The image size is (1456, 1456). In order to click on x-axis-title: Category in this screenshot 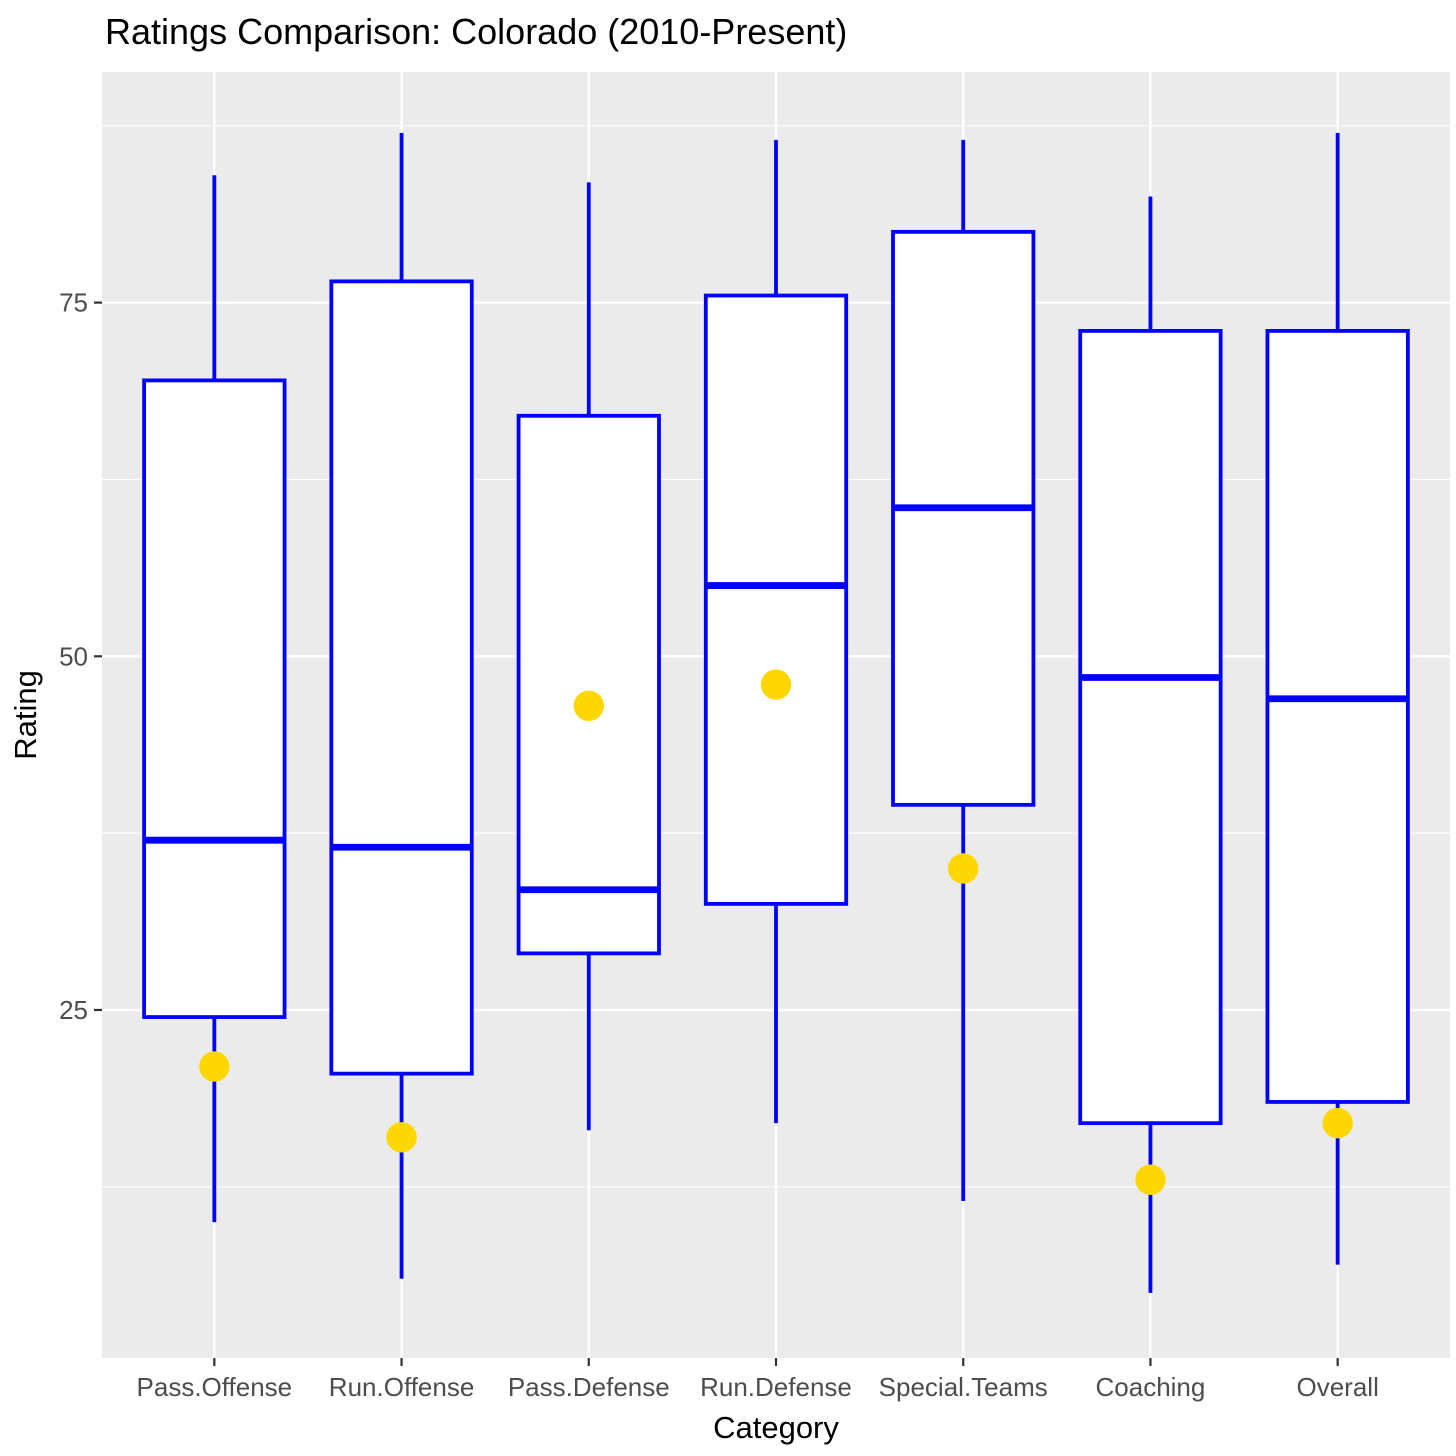, I will do `click(776, 1427)`.